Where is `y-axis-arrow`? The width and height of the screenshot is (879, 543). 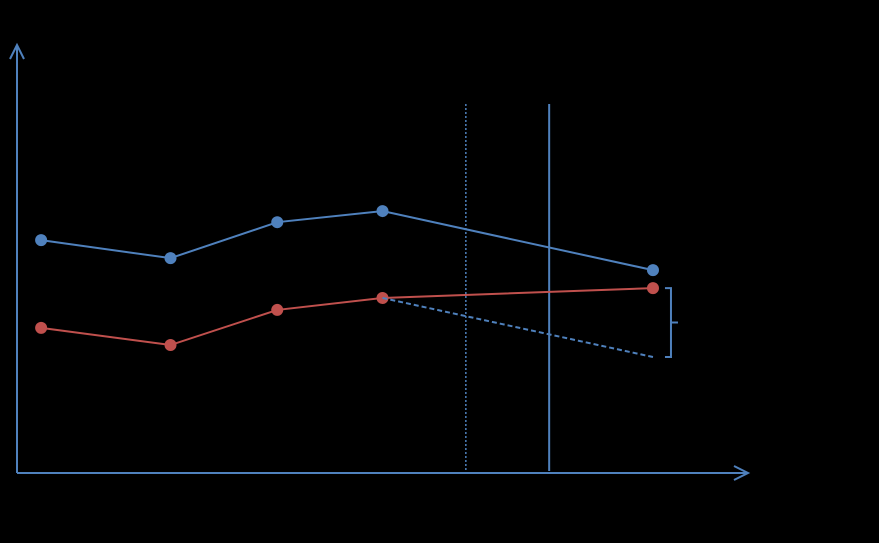
y-axis-arrow is located at coordinates (17, 51).